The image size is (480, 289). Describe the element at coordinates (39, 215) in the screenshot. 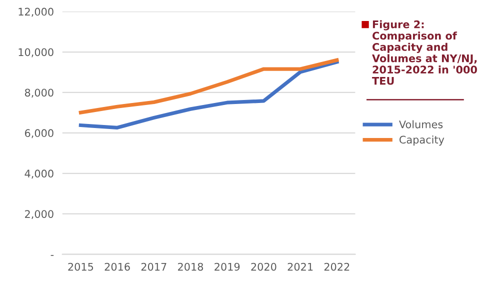

I see `y-tick-label: 2,000` at that location.